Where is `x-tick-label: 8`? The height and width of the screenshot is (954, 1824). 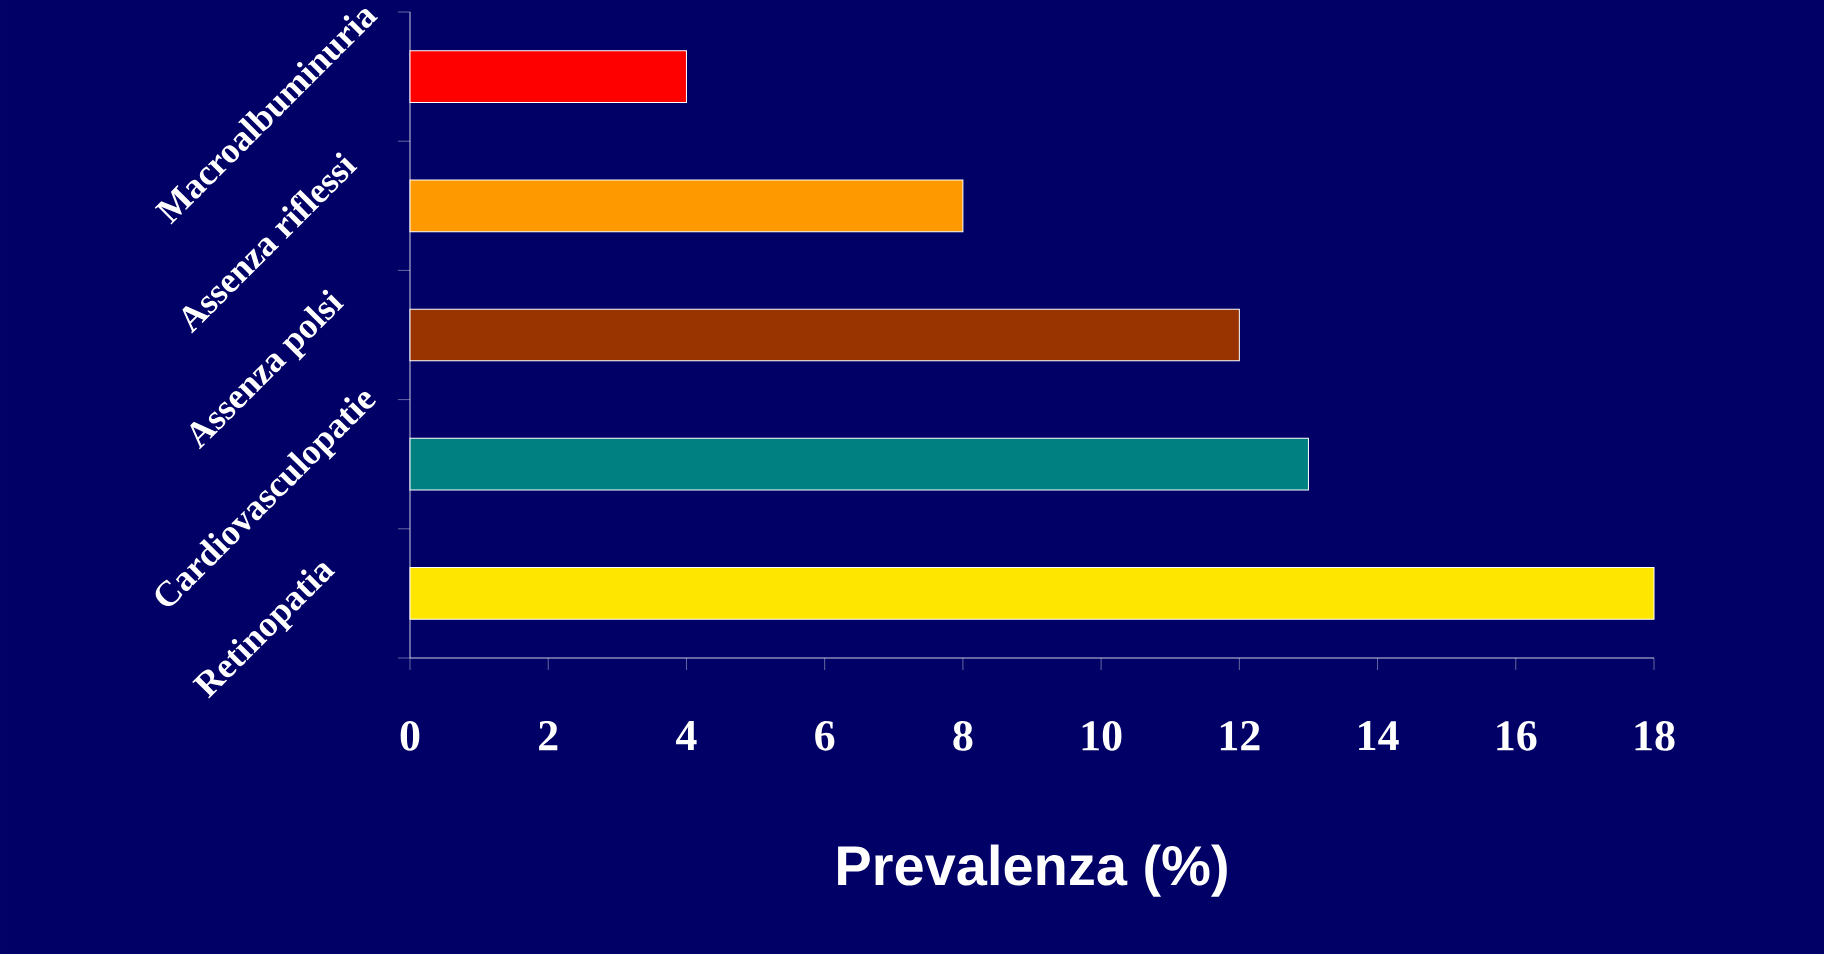 x-tick-label: 8 is located at coordinates (963, 736).